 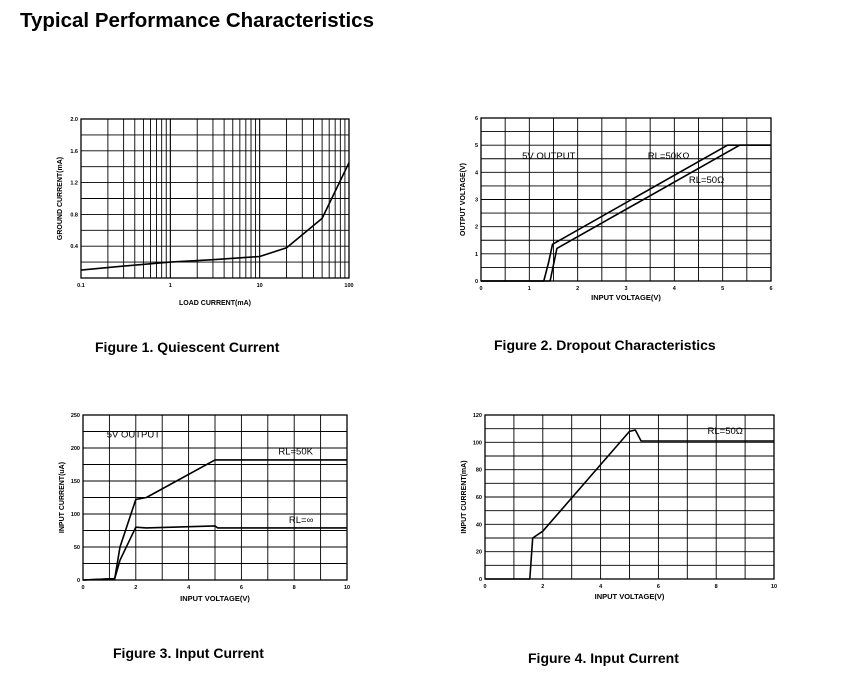 I want to click on y-tick-label: 1, so click(x=476, y=255).